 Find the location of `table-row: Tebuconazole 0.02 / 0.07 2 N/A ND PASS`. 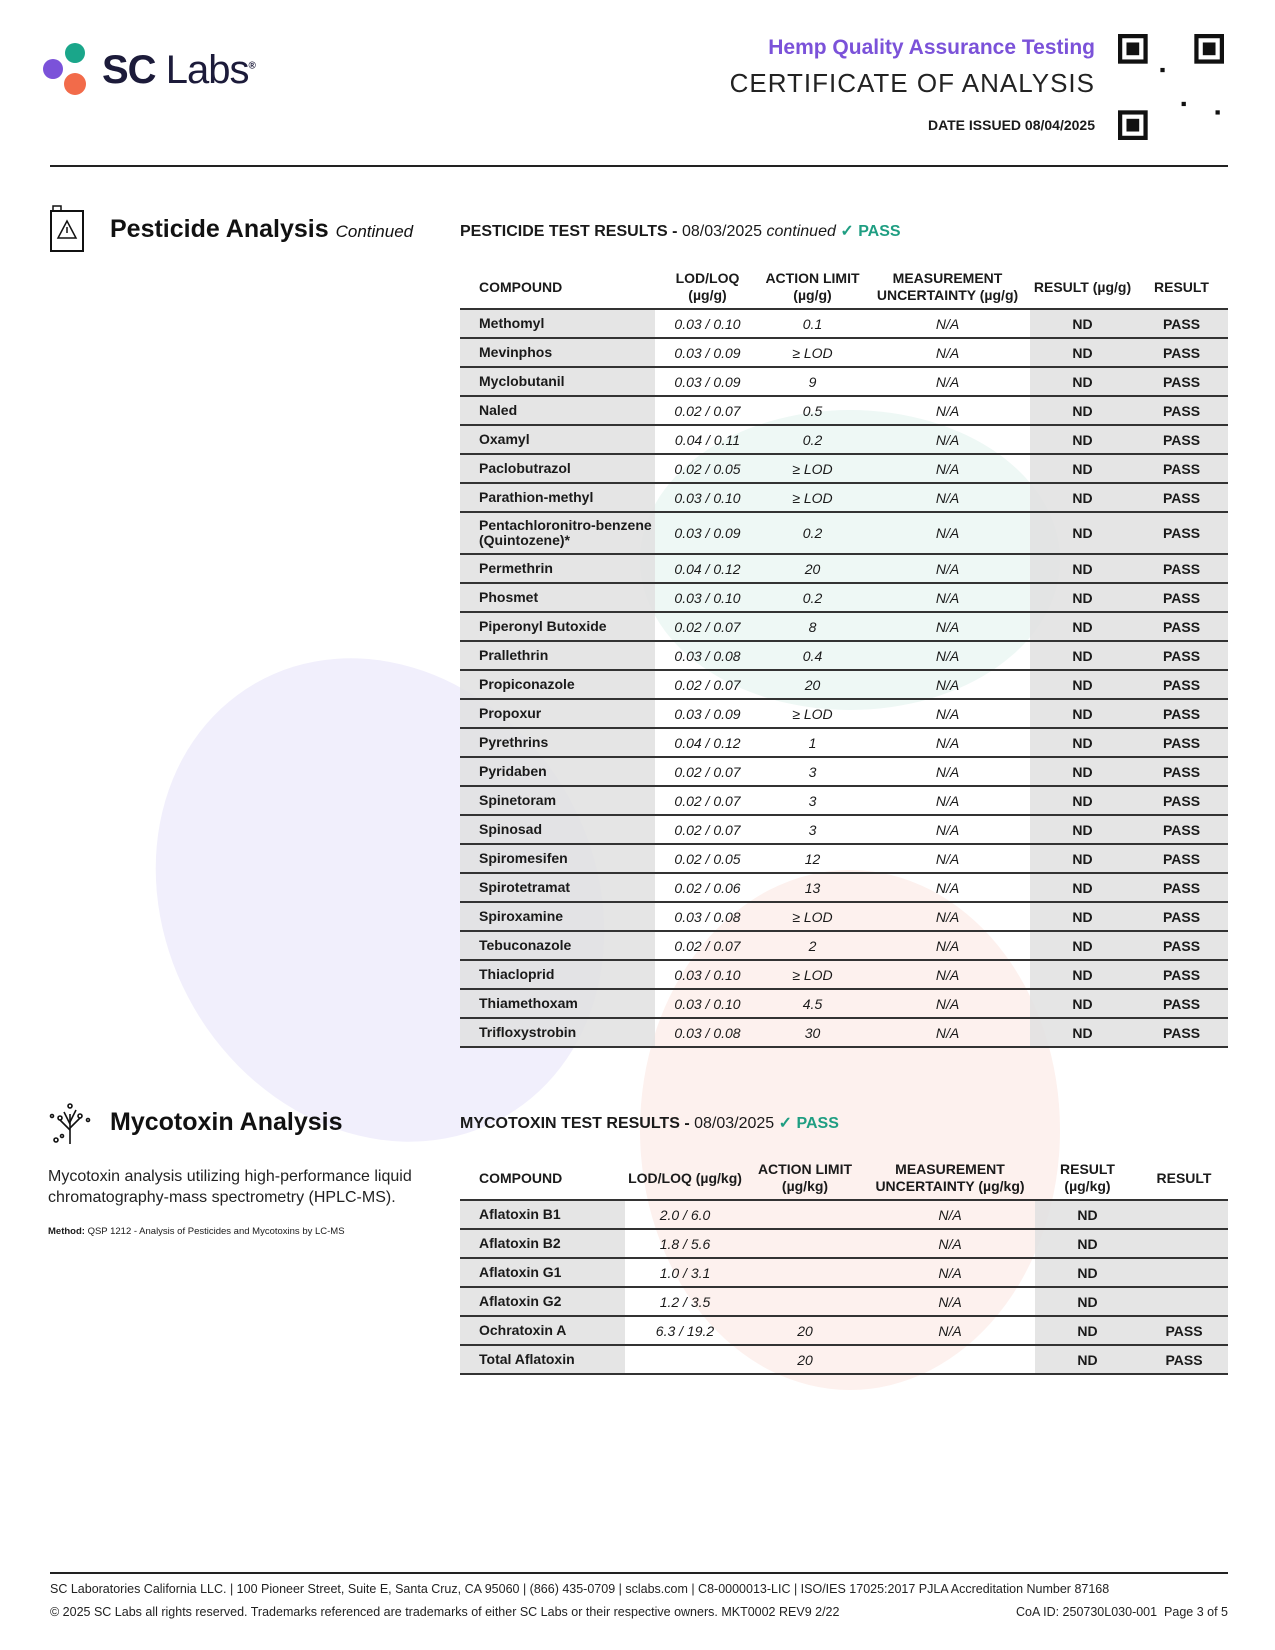

table-row: Tebuconazole 0.02 / 0.07 2 N/A ND PASS is located at coordinates (844, 946).